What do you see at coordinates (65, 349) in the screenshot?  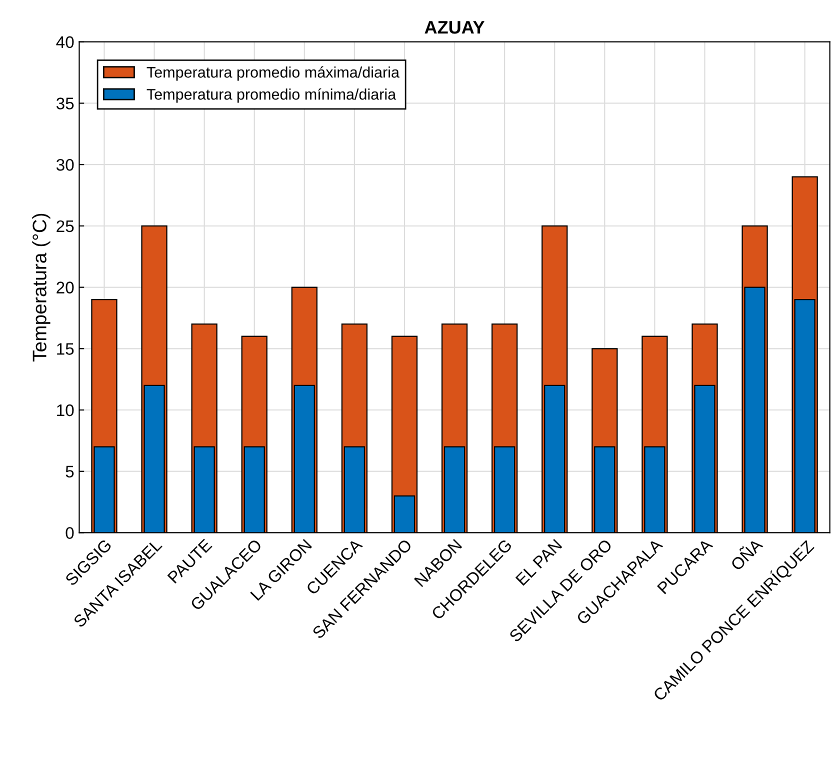 I see `y-tick-label: 15` at bounding box center [65, 349].